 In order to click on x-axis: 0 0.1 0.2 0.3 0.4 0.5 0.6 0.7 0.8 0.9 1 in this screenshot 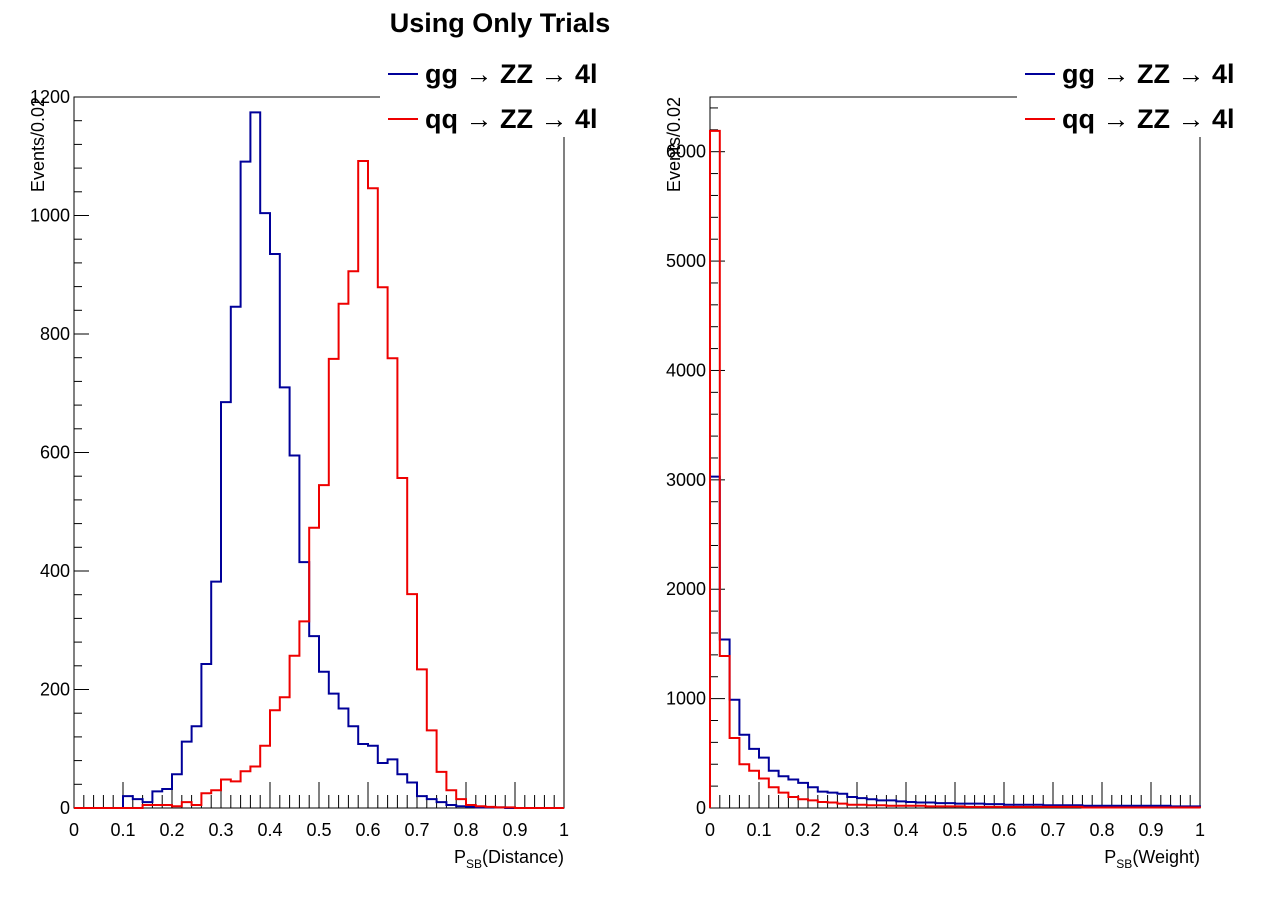, I will do `click(955, 811)`.